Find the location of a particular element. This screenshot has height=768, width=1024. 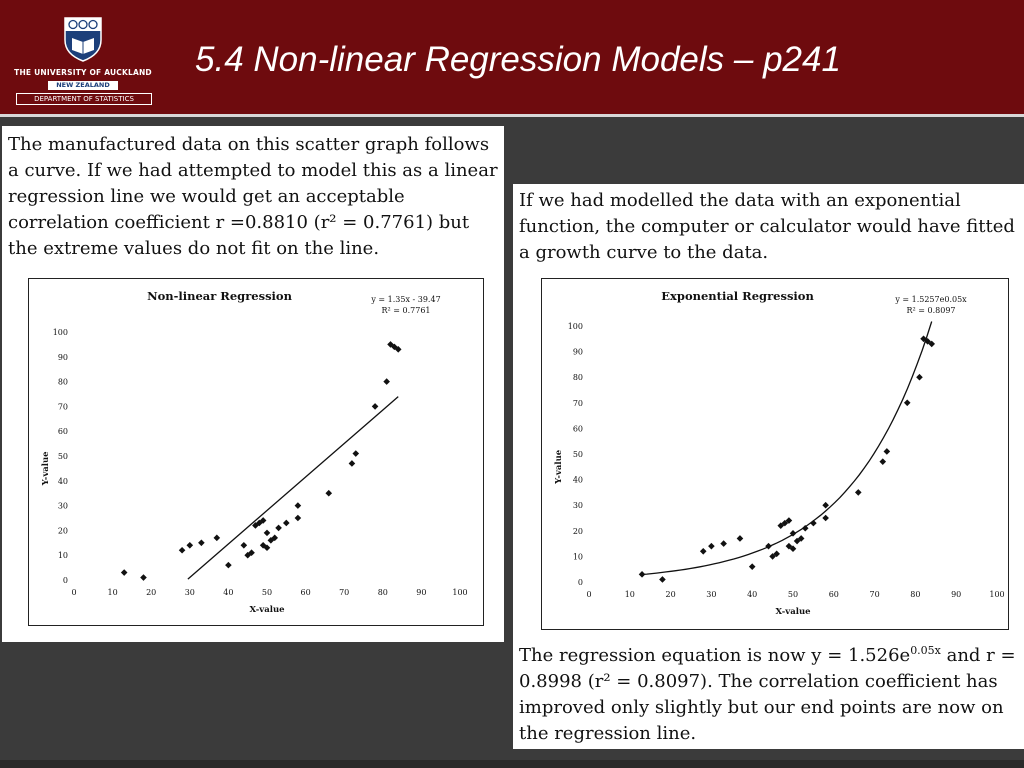

y-tick-label: 60 is located at coordinates (578, 428).